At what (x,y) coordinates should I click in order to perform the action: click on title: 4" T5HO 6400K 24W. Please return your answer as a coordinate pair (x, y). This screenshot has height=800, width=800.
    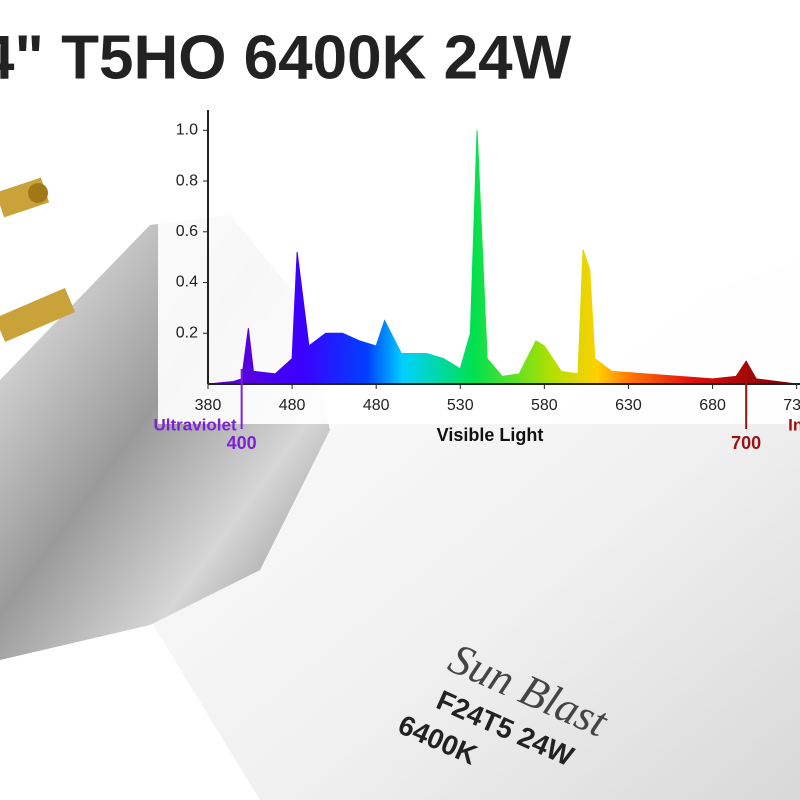
    Looking at the image, I should click on (286, 57).